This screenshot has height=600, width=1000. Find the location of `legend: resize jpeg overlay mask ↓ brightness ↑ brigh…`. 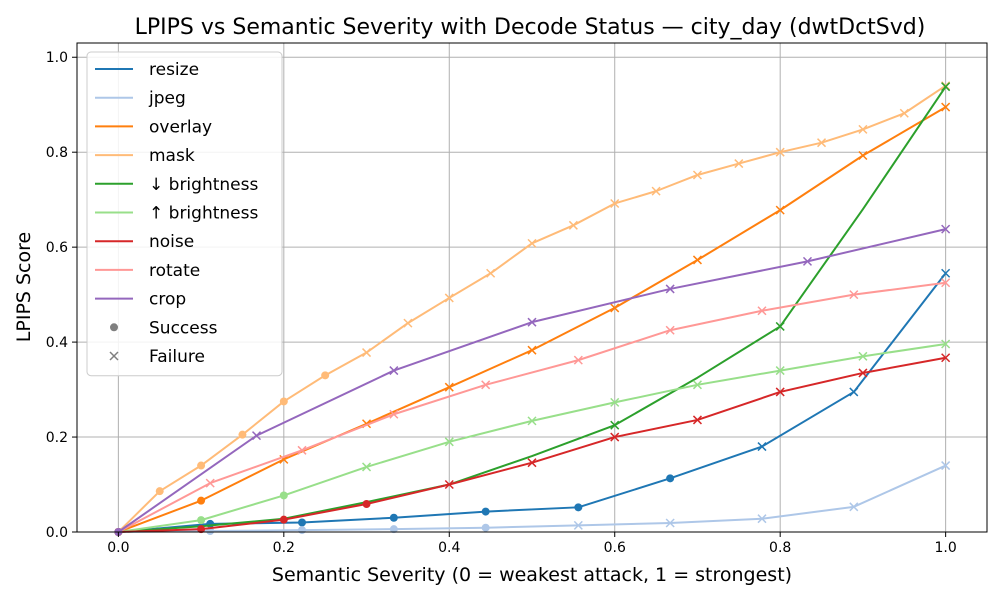

legend: resize jpeg overlay mask ↓ brightness ↑ brigh… is located at coordinates (184, 214).